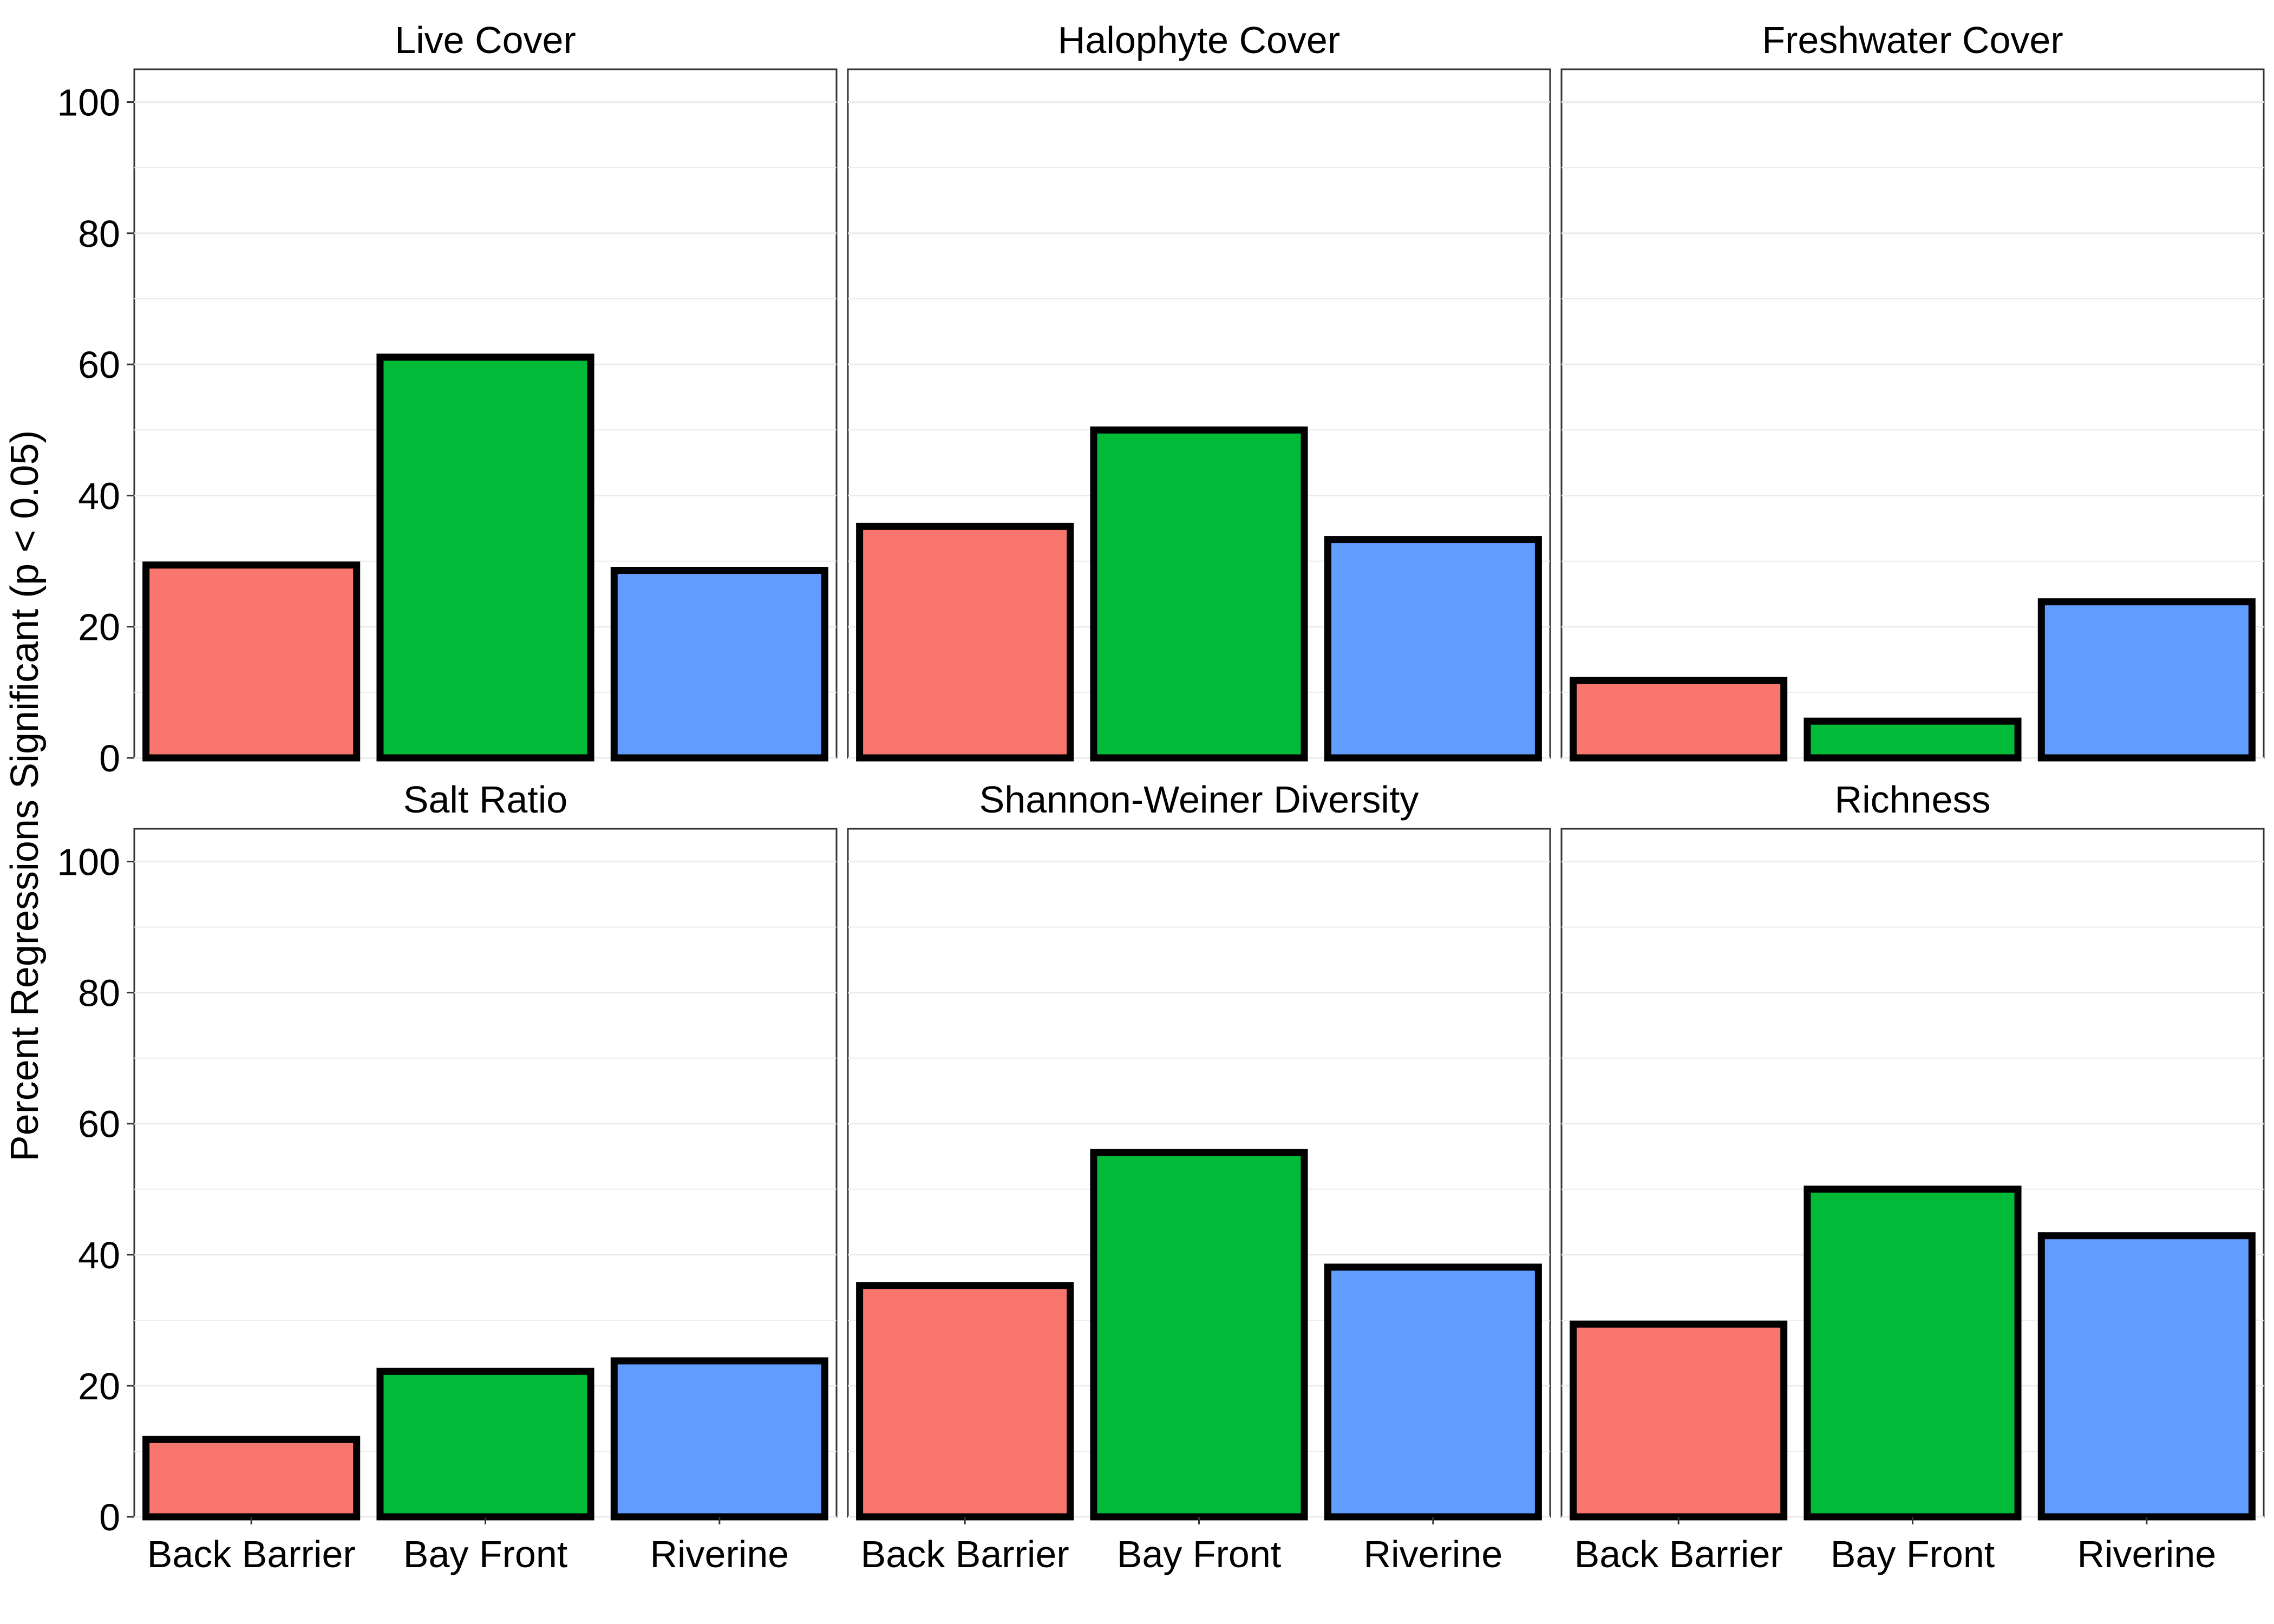 The image size is (2274, 1624). Describe the element at coordinates (1199, 800) in the screenshot. I see `facet-title: Shannon-Weiner Diversity` at that location.